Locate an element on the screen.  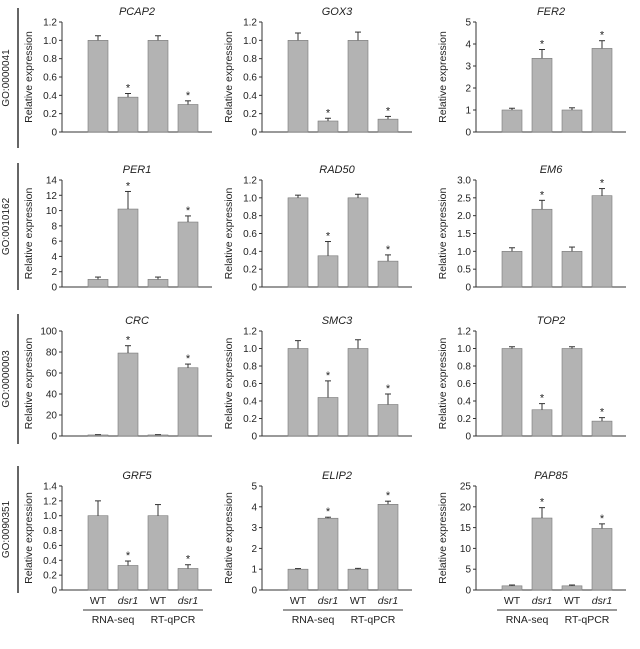
y-tick-label: 2 is located at coordinates (254, 549).